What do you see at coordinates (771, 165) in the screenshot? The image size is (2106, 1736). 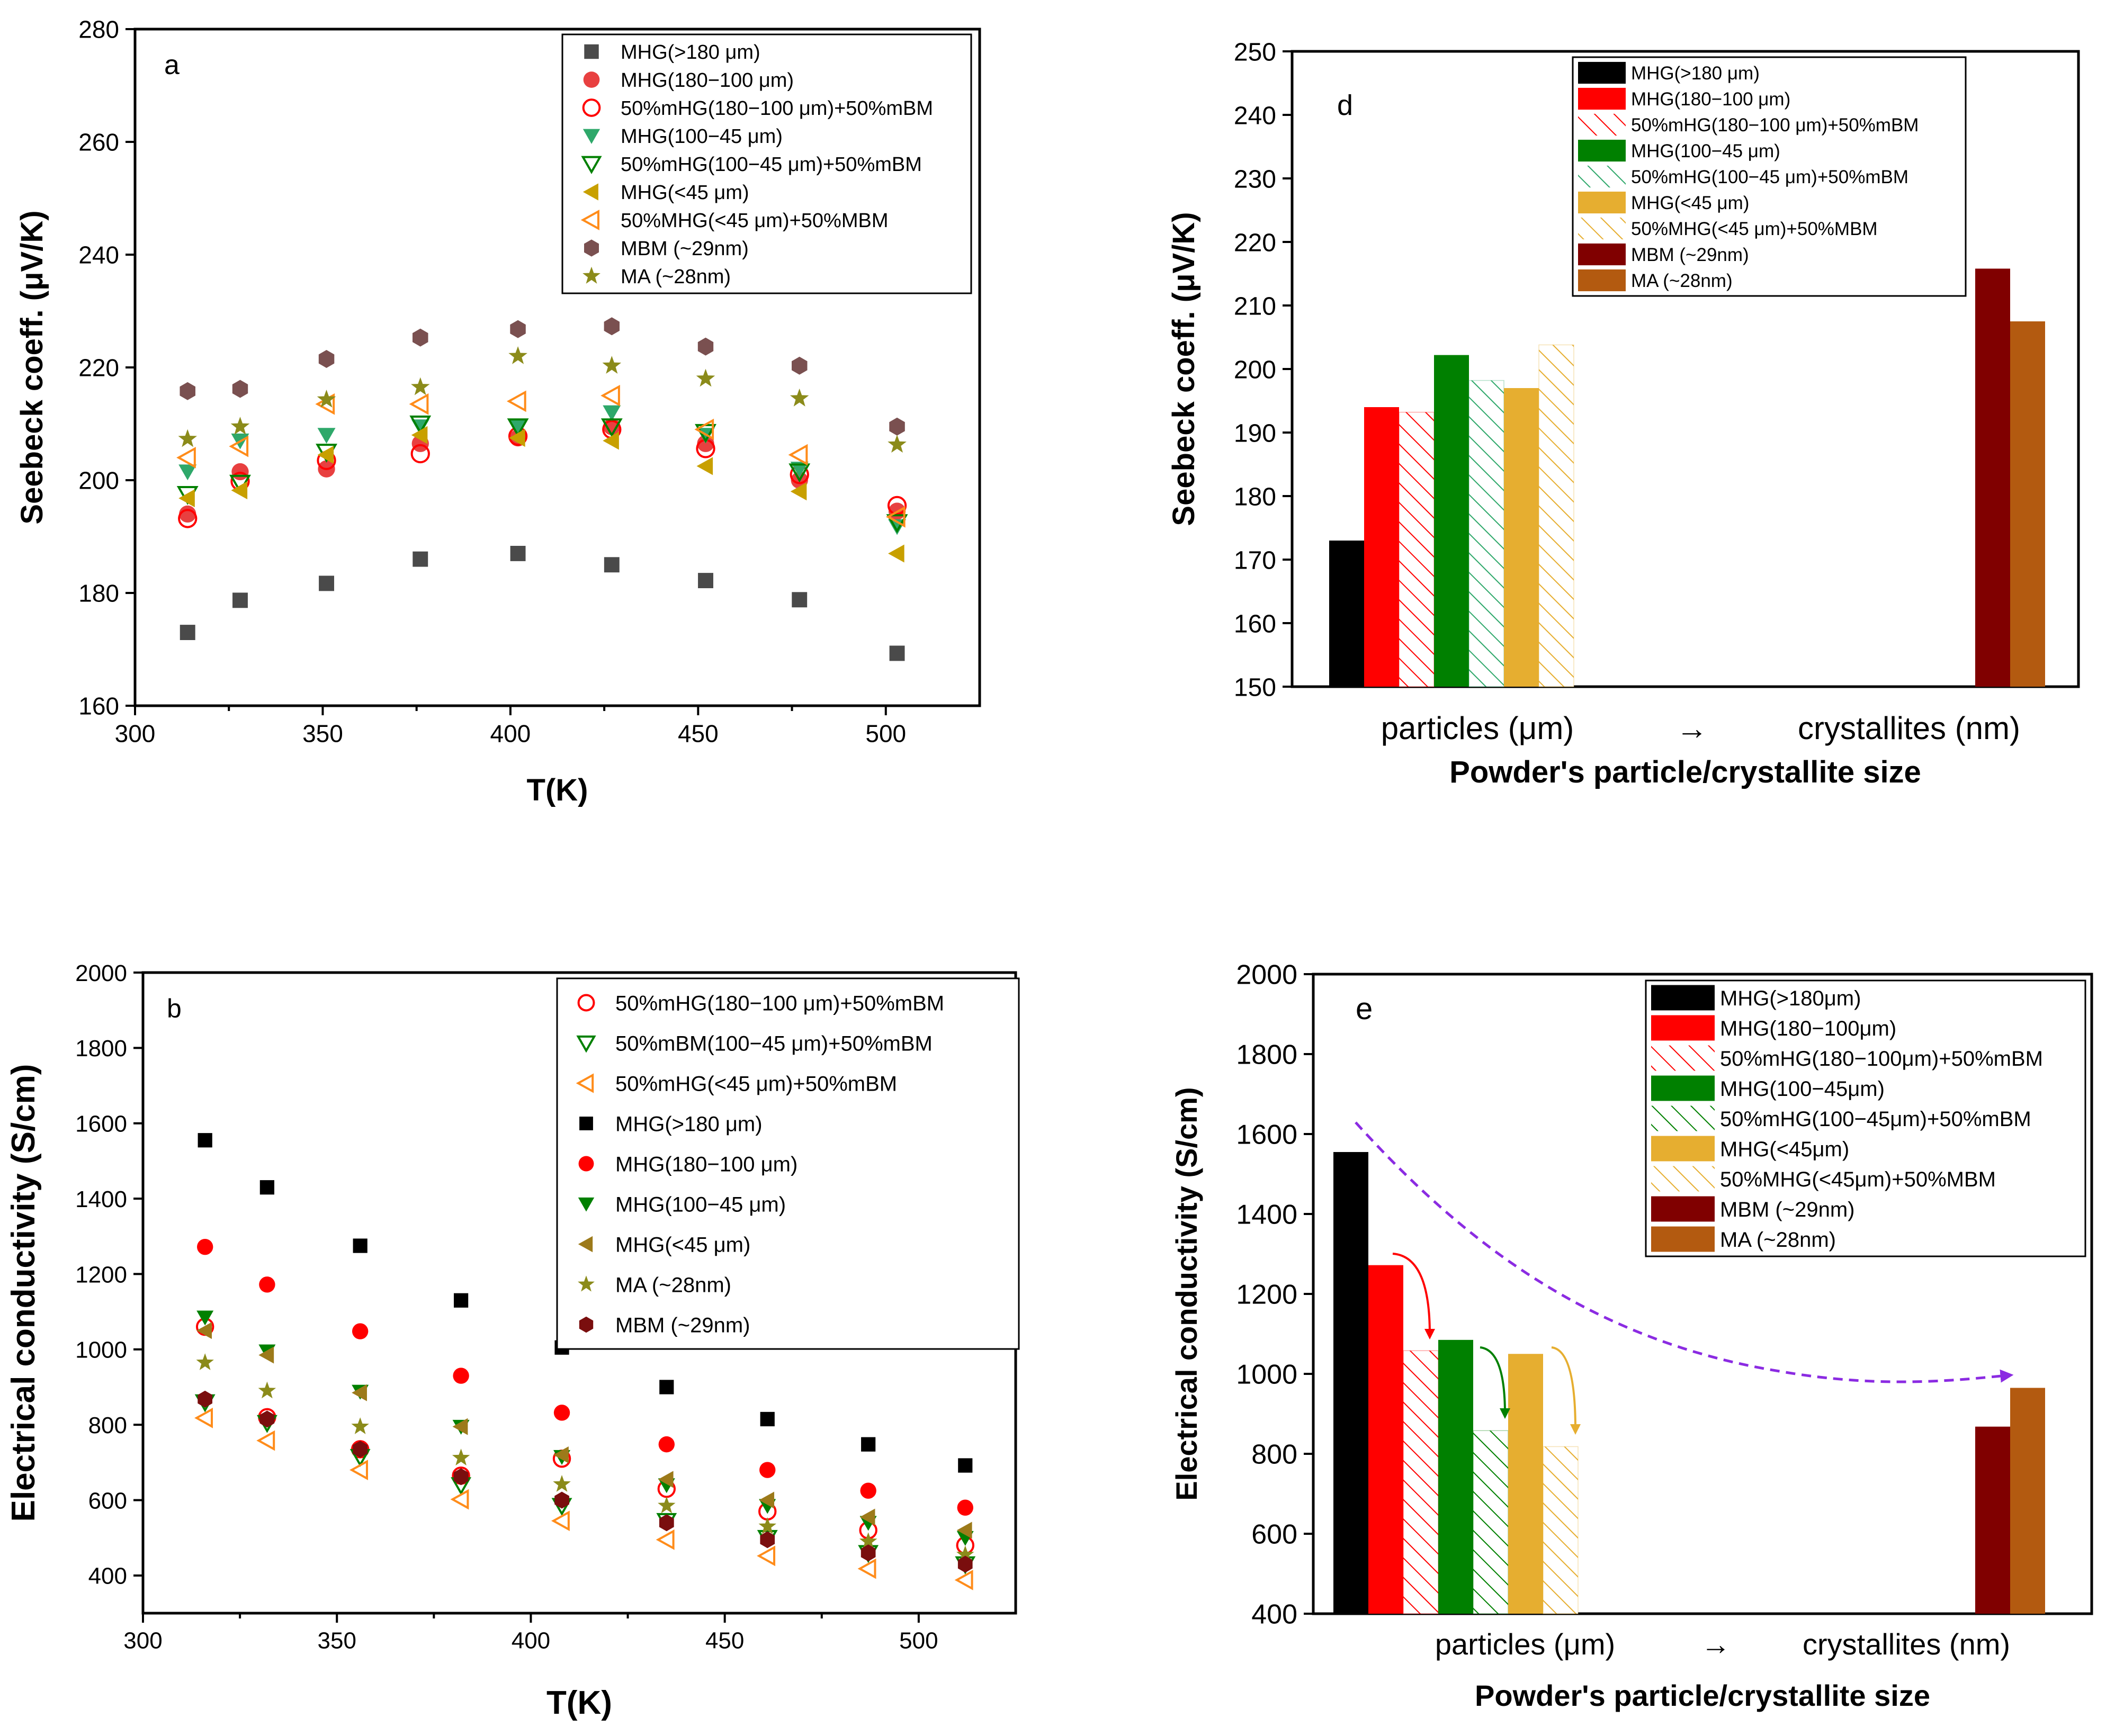 I see `legend-label: 50%mHG(100−45 μm)+50%mBM` at bounding box center [771, 165].